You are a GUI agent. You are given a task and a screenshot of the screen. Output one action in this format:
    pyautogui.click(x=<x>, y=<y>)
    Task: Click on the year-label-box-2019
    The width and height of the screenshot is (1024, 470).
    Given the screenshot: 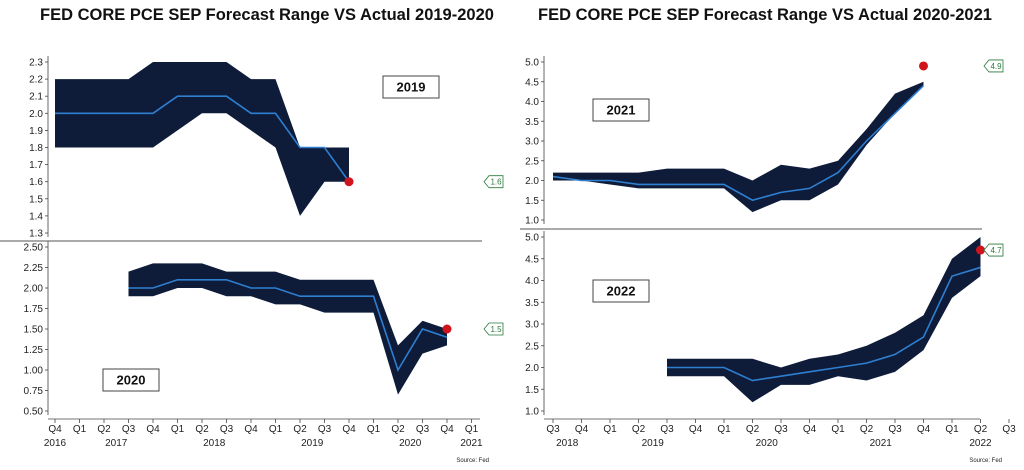 What is the action you would take?
    pyautogui.click(x=411, y=87)
    